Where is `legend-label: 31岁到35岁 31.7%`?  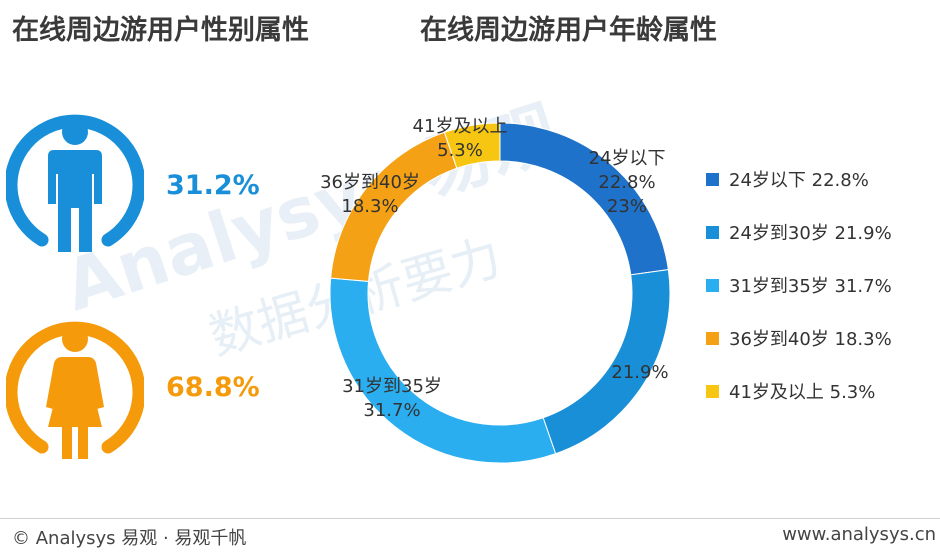
legend-label: 31岁到35岁 31.7% is located at coordinates (810, 286).